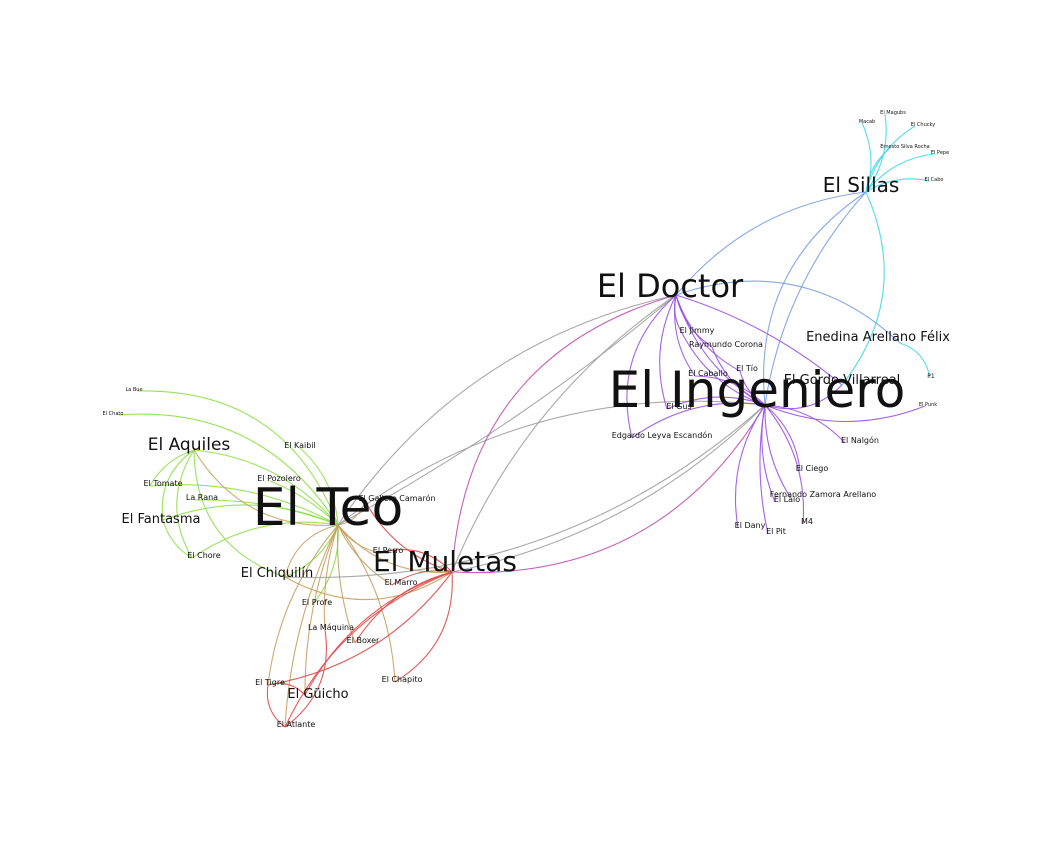 This screenshot has height=841, width=1057. Describe the element at coordinates (363, 640) in the screenshot. I see `node-boxer: El Boxer` at that location.